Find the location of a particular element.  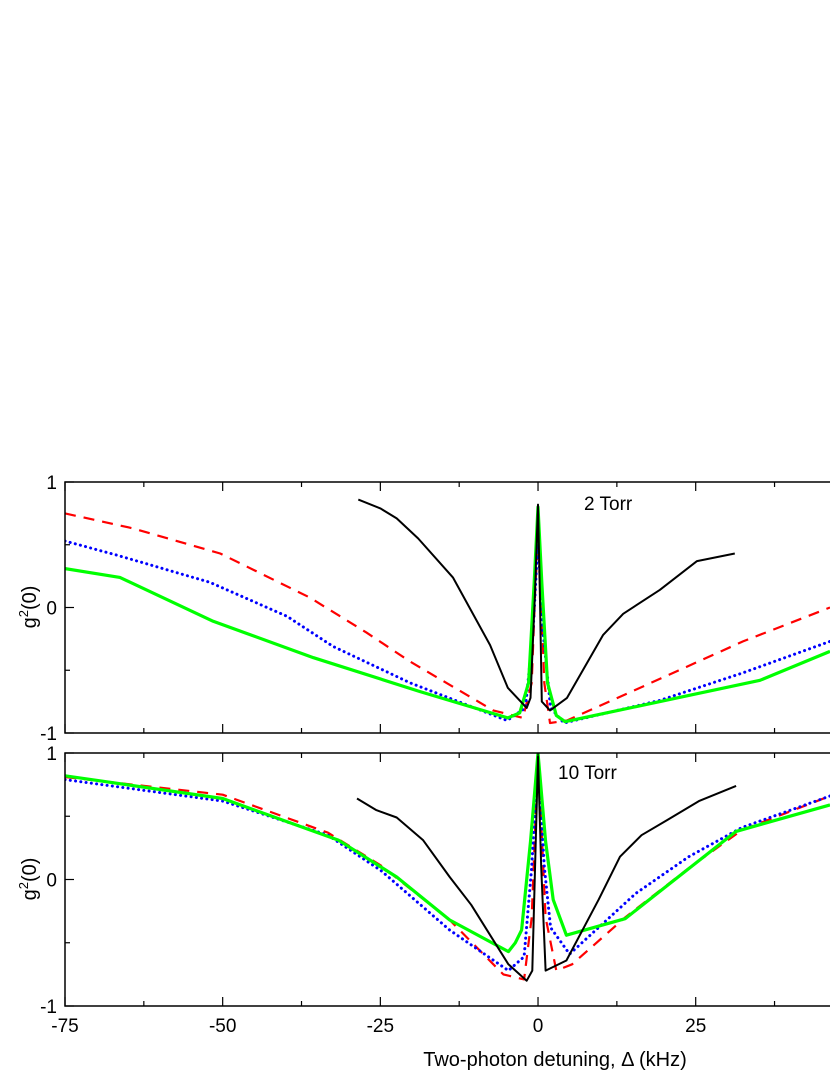

x-tick-label: -50 is located at coordinates (222, 1026).